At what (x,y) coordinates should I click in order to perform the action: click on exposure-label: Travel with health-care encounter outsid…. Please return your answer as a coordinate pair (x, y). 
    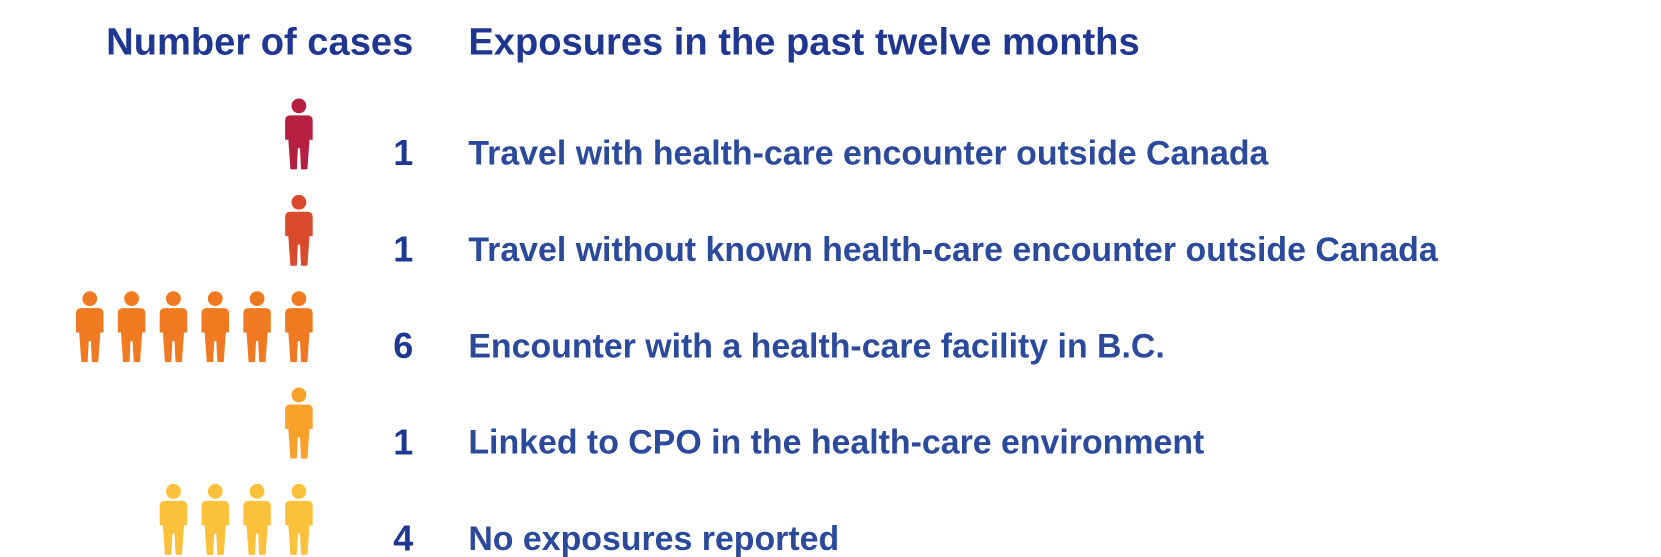
    Looking at the image, I should click on (868, 154).